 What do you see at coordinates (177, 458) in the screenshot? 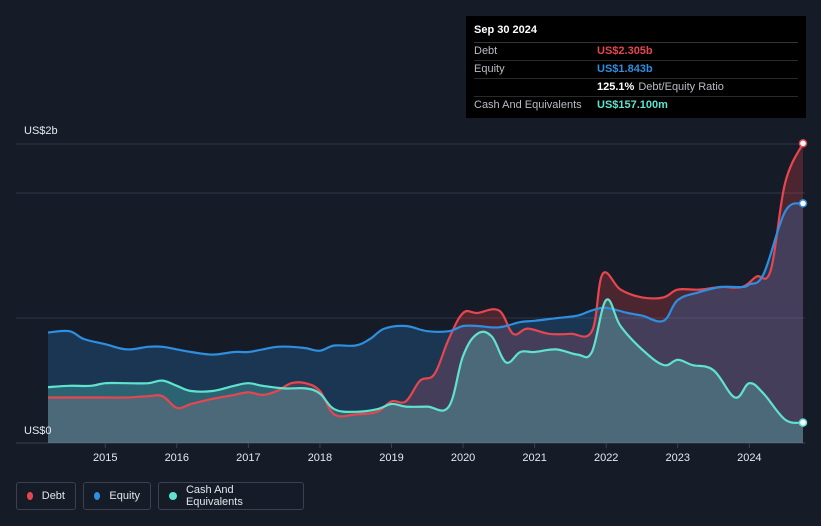
I see `x-tick-label-2016: 2016` at bounding box center [177, 458].